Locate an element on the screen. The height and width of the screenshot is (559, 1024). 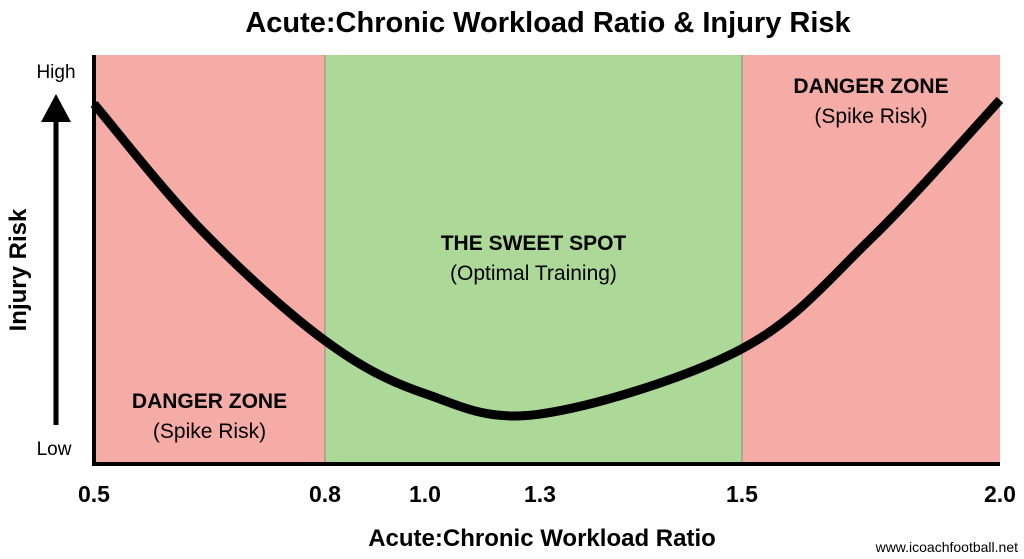
y-low-label: Low is located at coordinates (54, 449).